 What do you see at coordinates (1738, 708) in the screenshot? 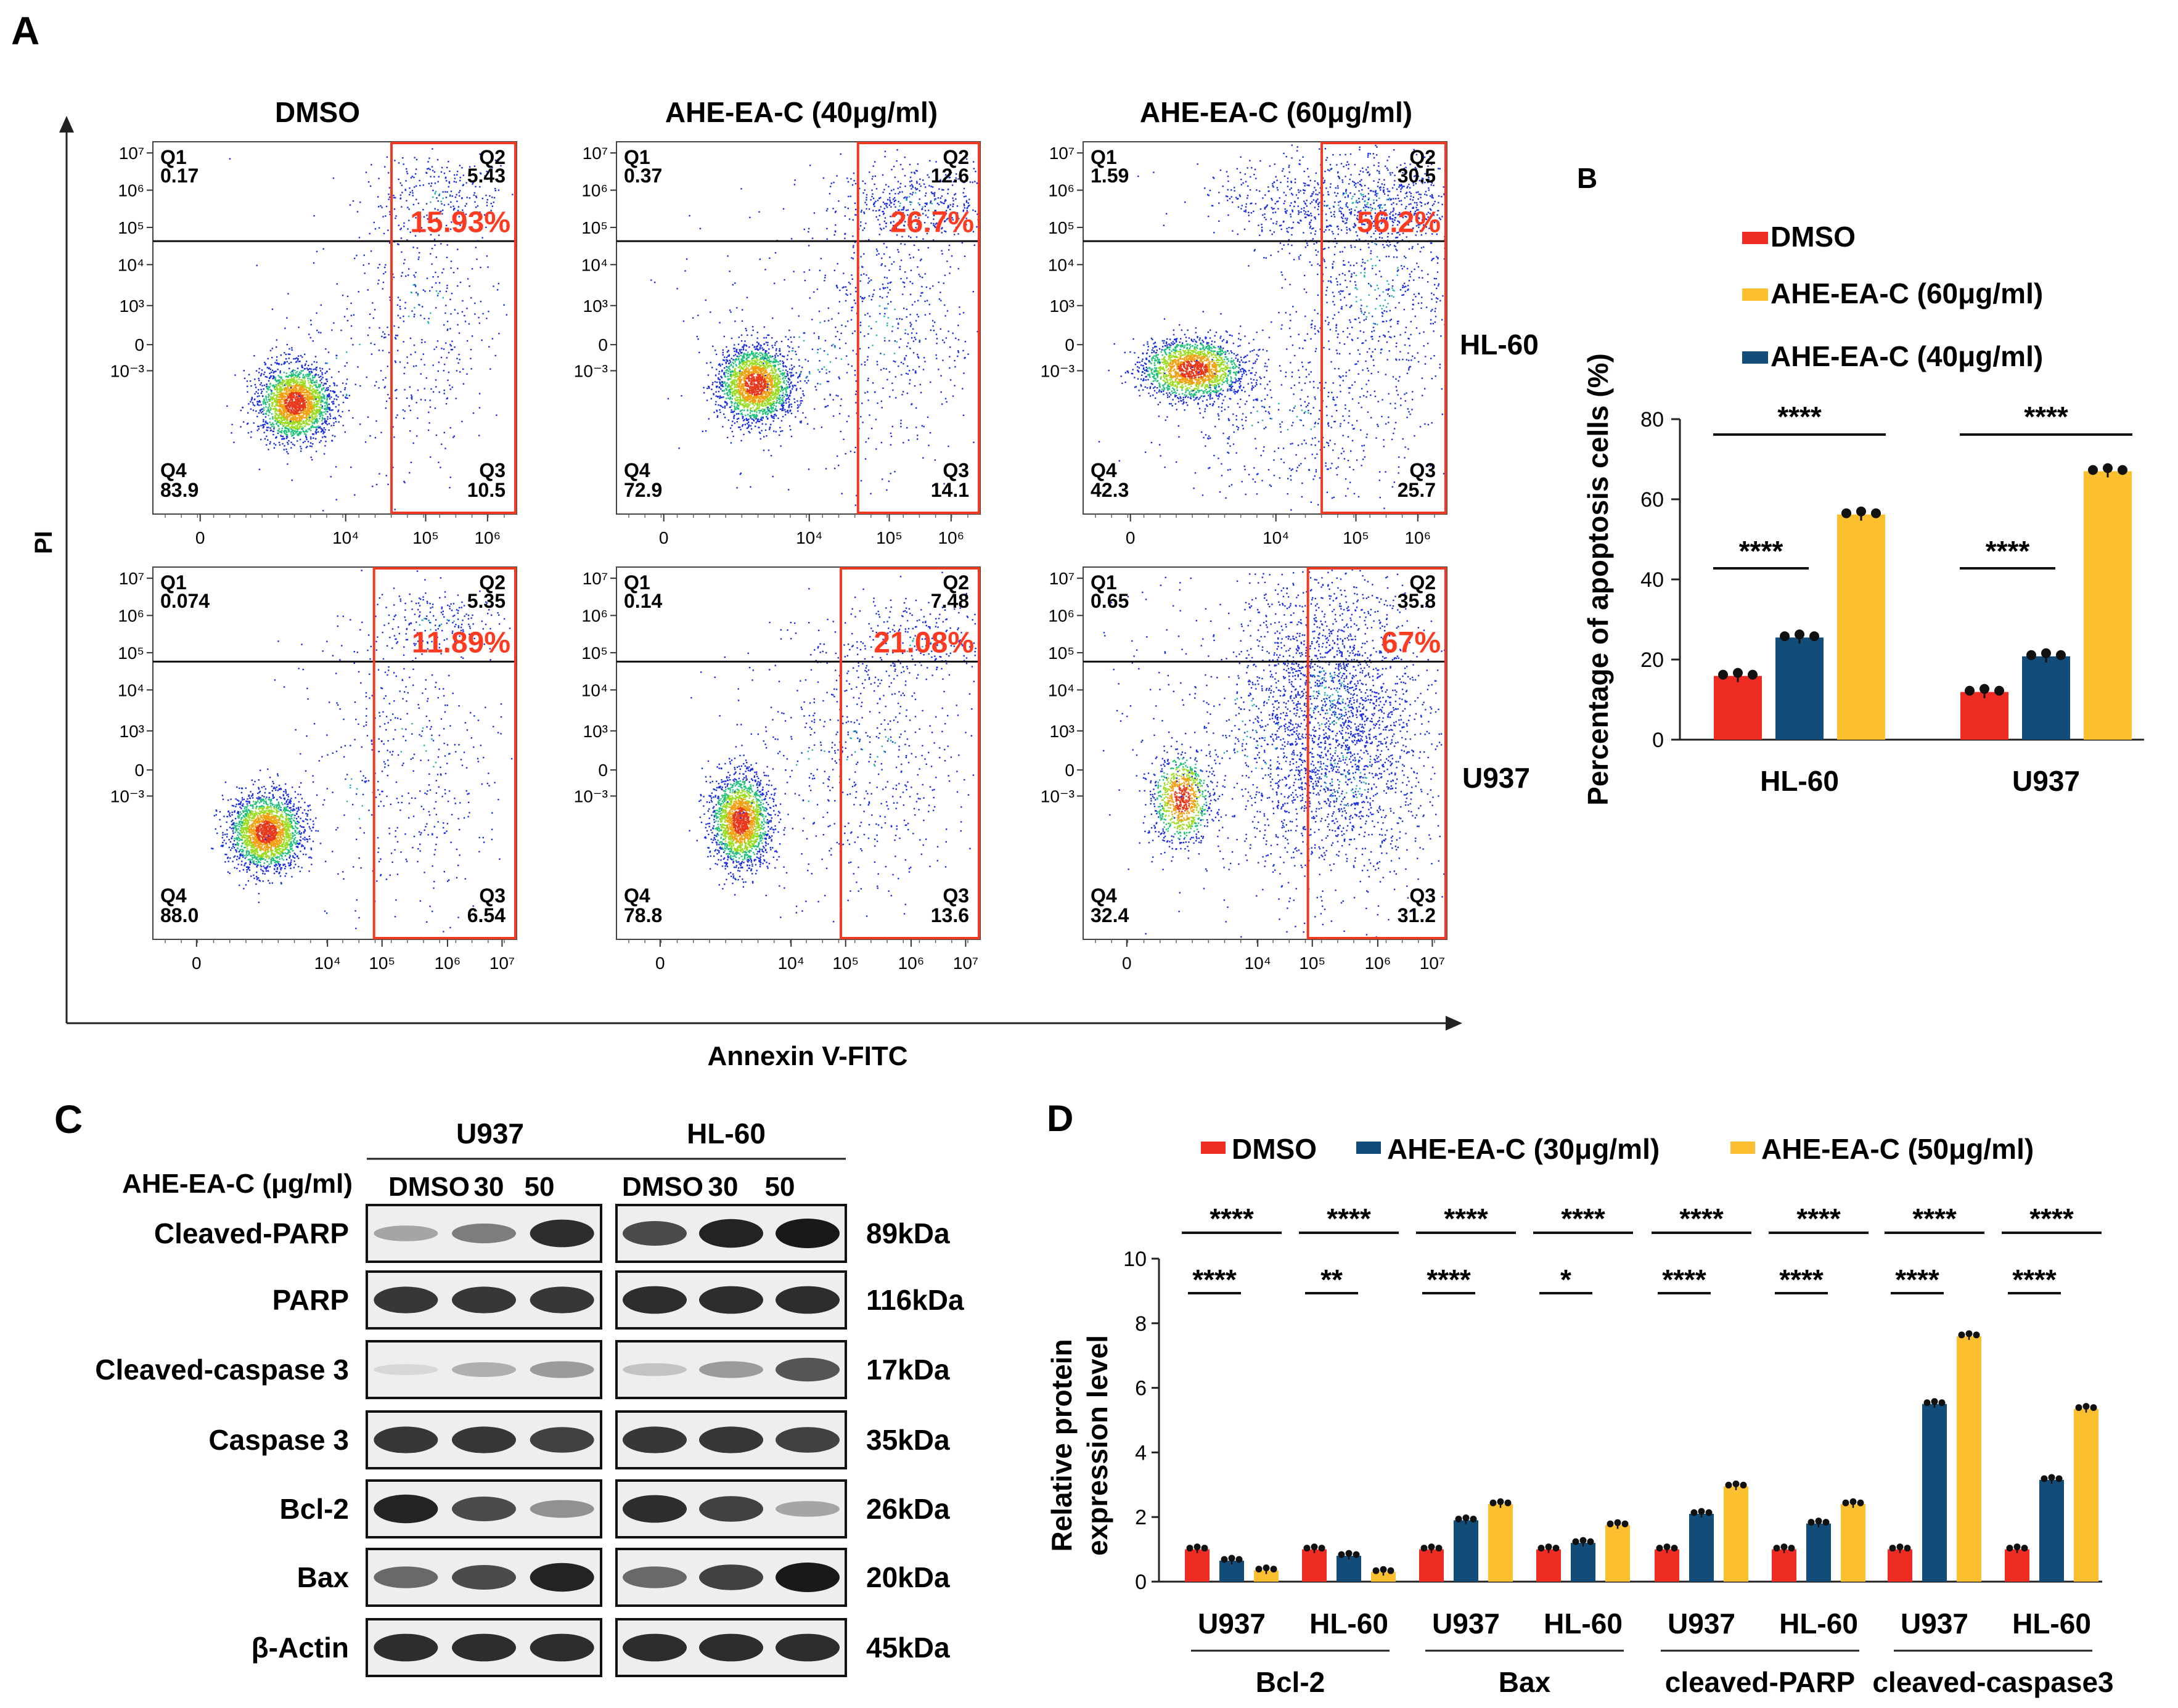
I see `b-bar` at bounding box center [1738, 708].